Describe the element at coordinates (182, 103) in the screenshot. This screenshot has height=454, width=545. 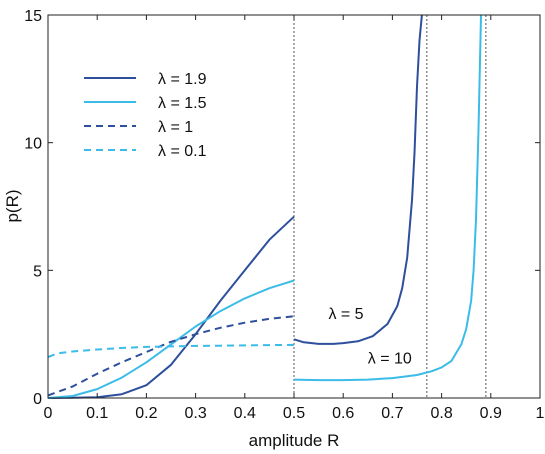
I see `legend-label-1p5: λ = 1.5` at that location.